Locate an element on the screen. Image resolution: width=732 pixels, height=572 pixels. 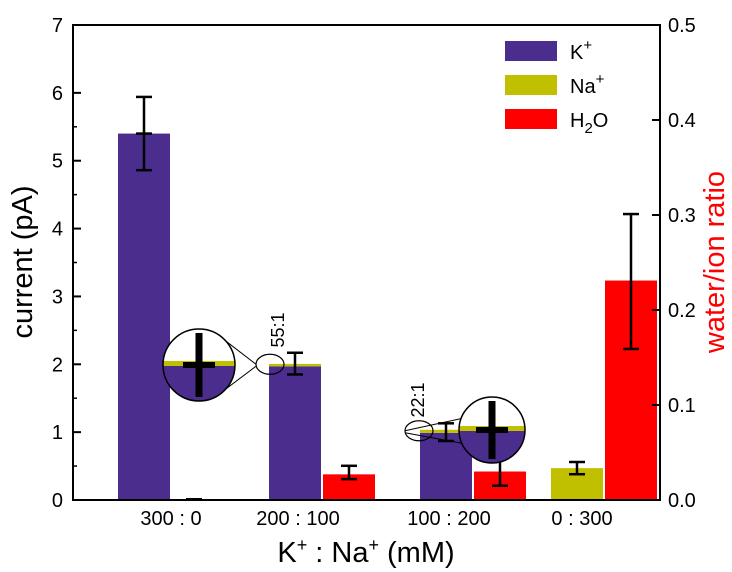
ratio-annotation: 55:1 is located at coordinates (278, 329).